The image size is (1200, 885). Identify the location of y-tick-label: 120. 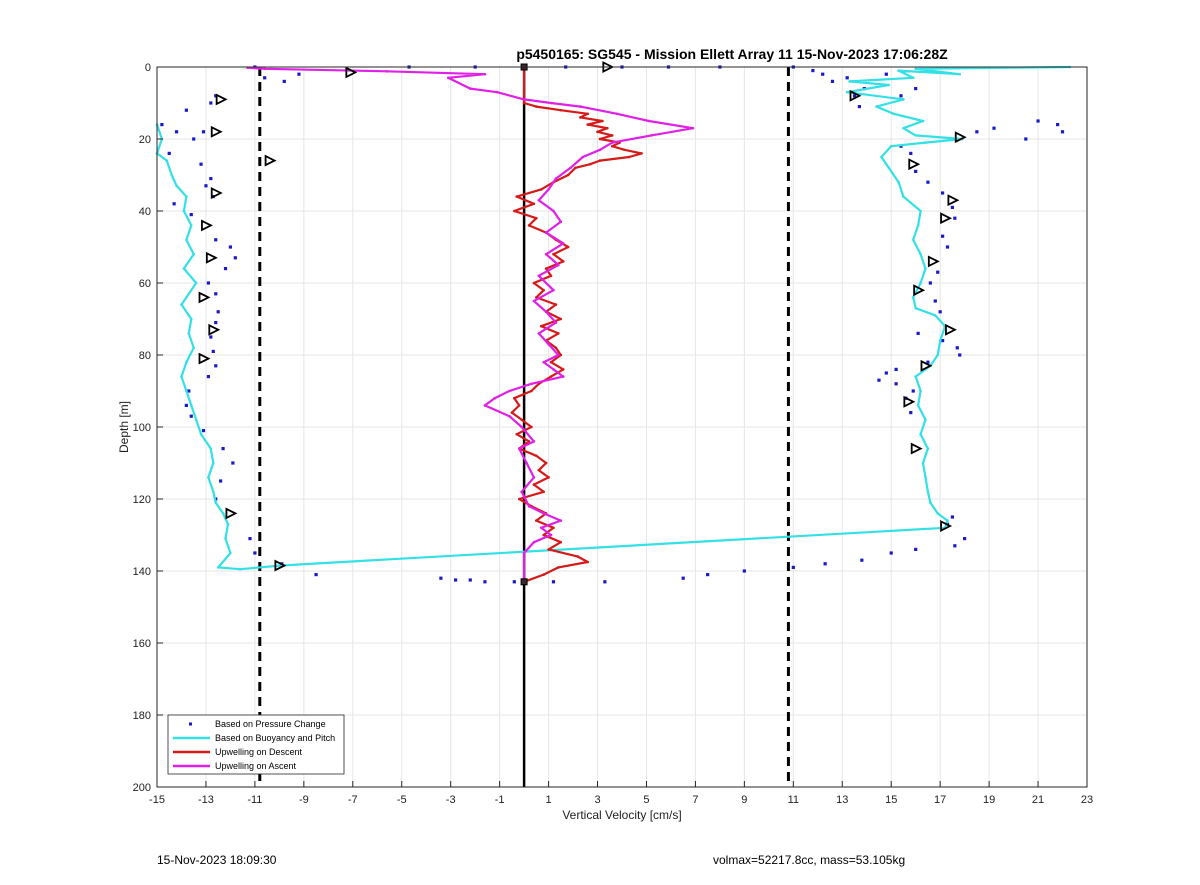
(142, 500).